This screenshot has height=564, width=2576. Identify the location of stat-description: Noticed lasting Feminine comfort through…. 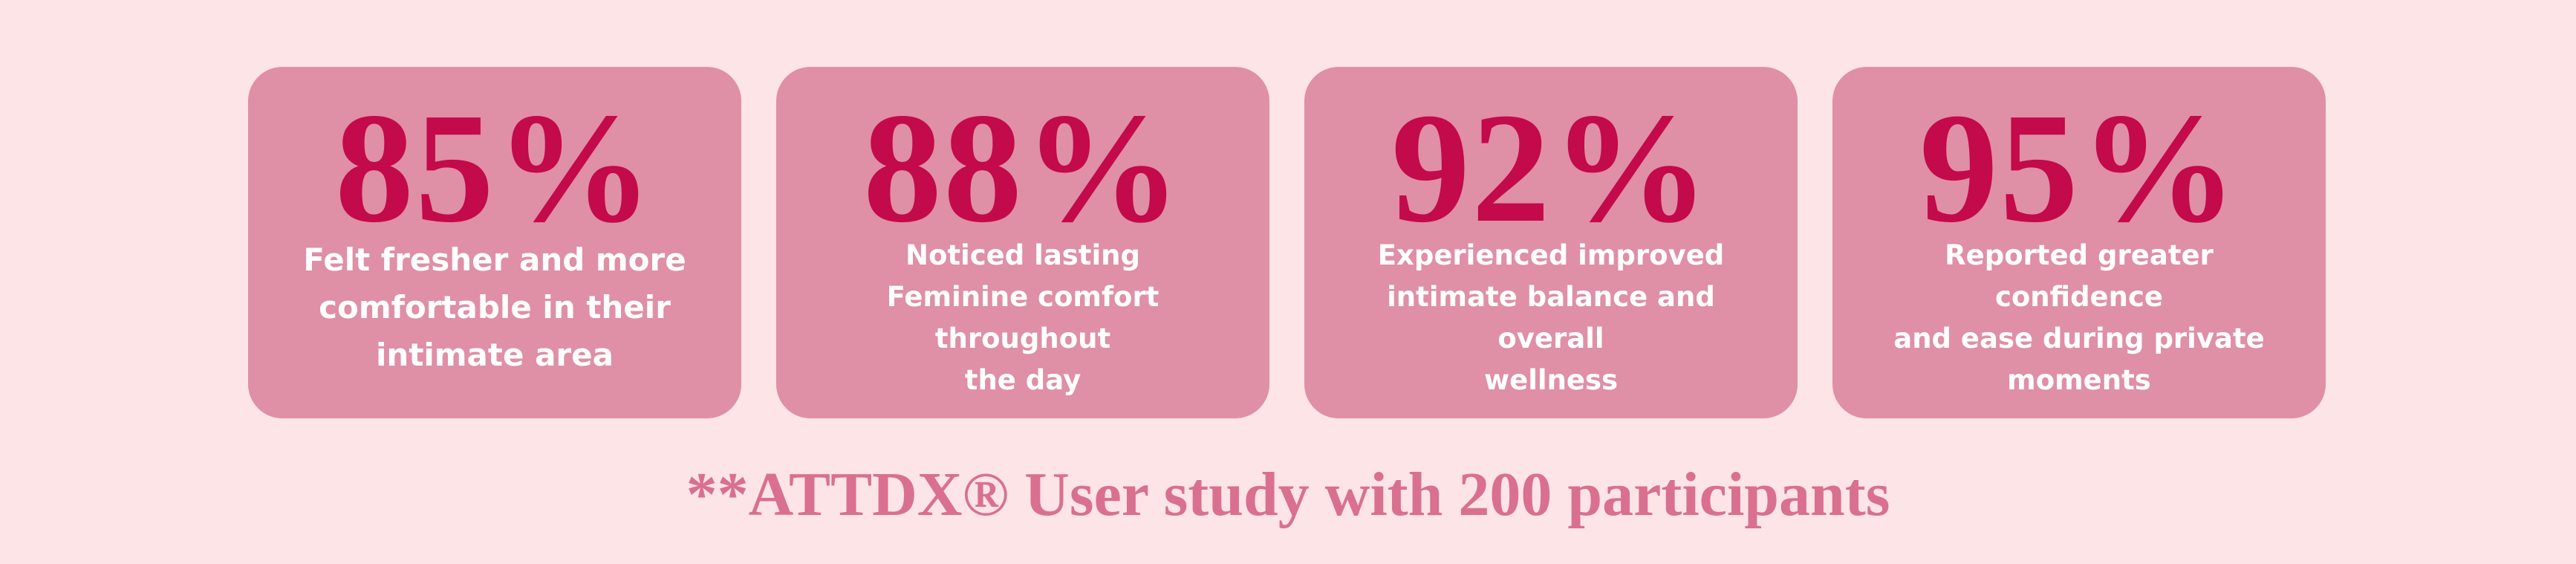
(1022, 317).